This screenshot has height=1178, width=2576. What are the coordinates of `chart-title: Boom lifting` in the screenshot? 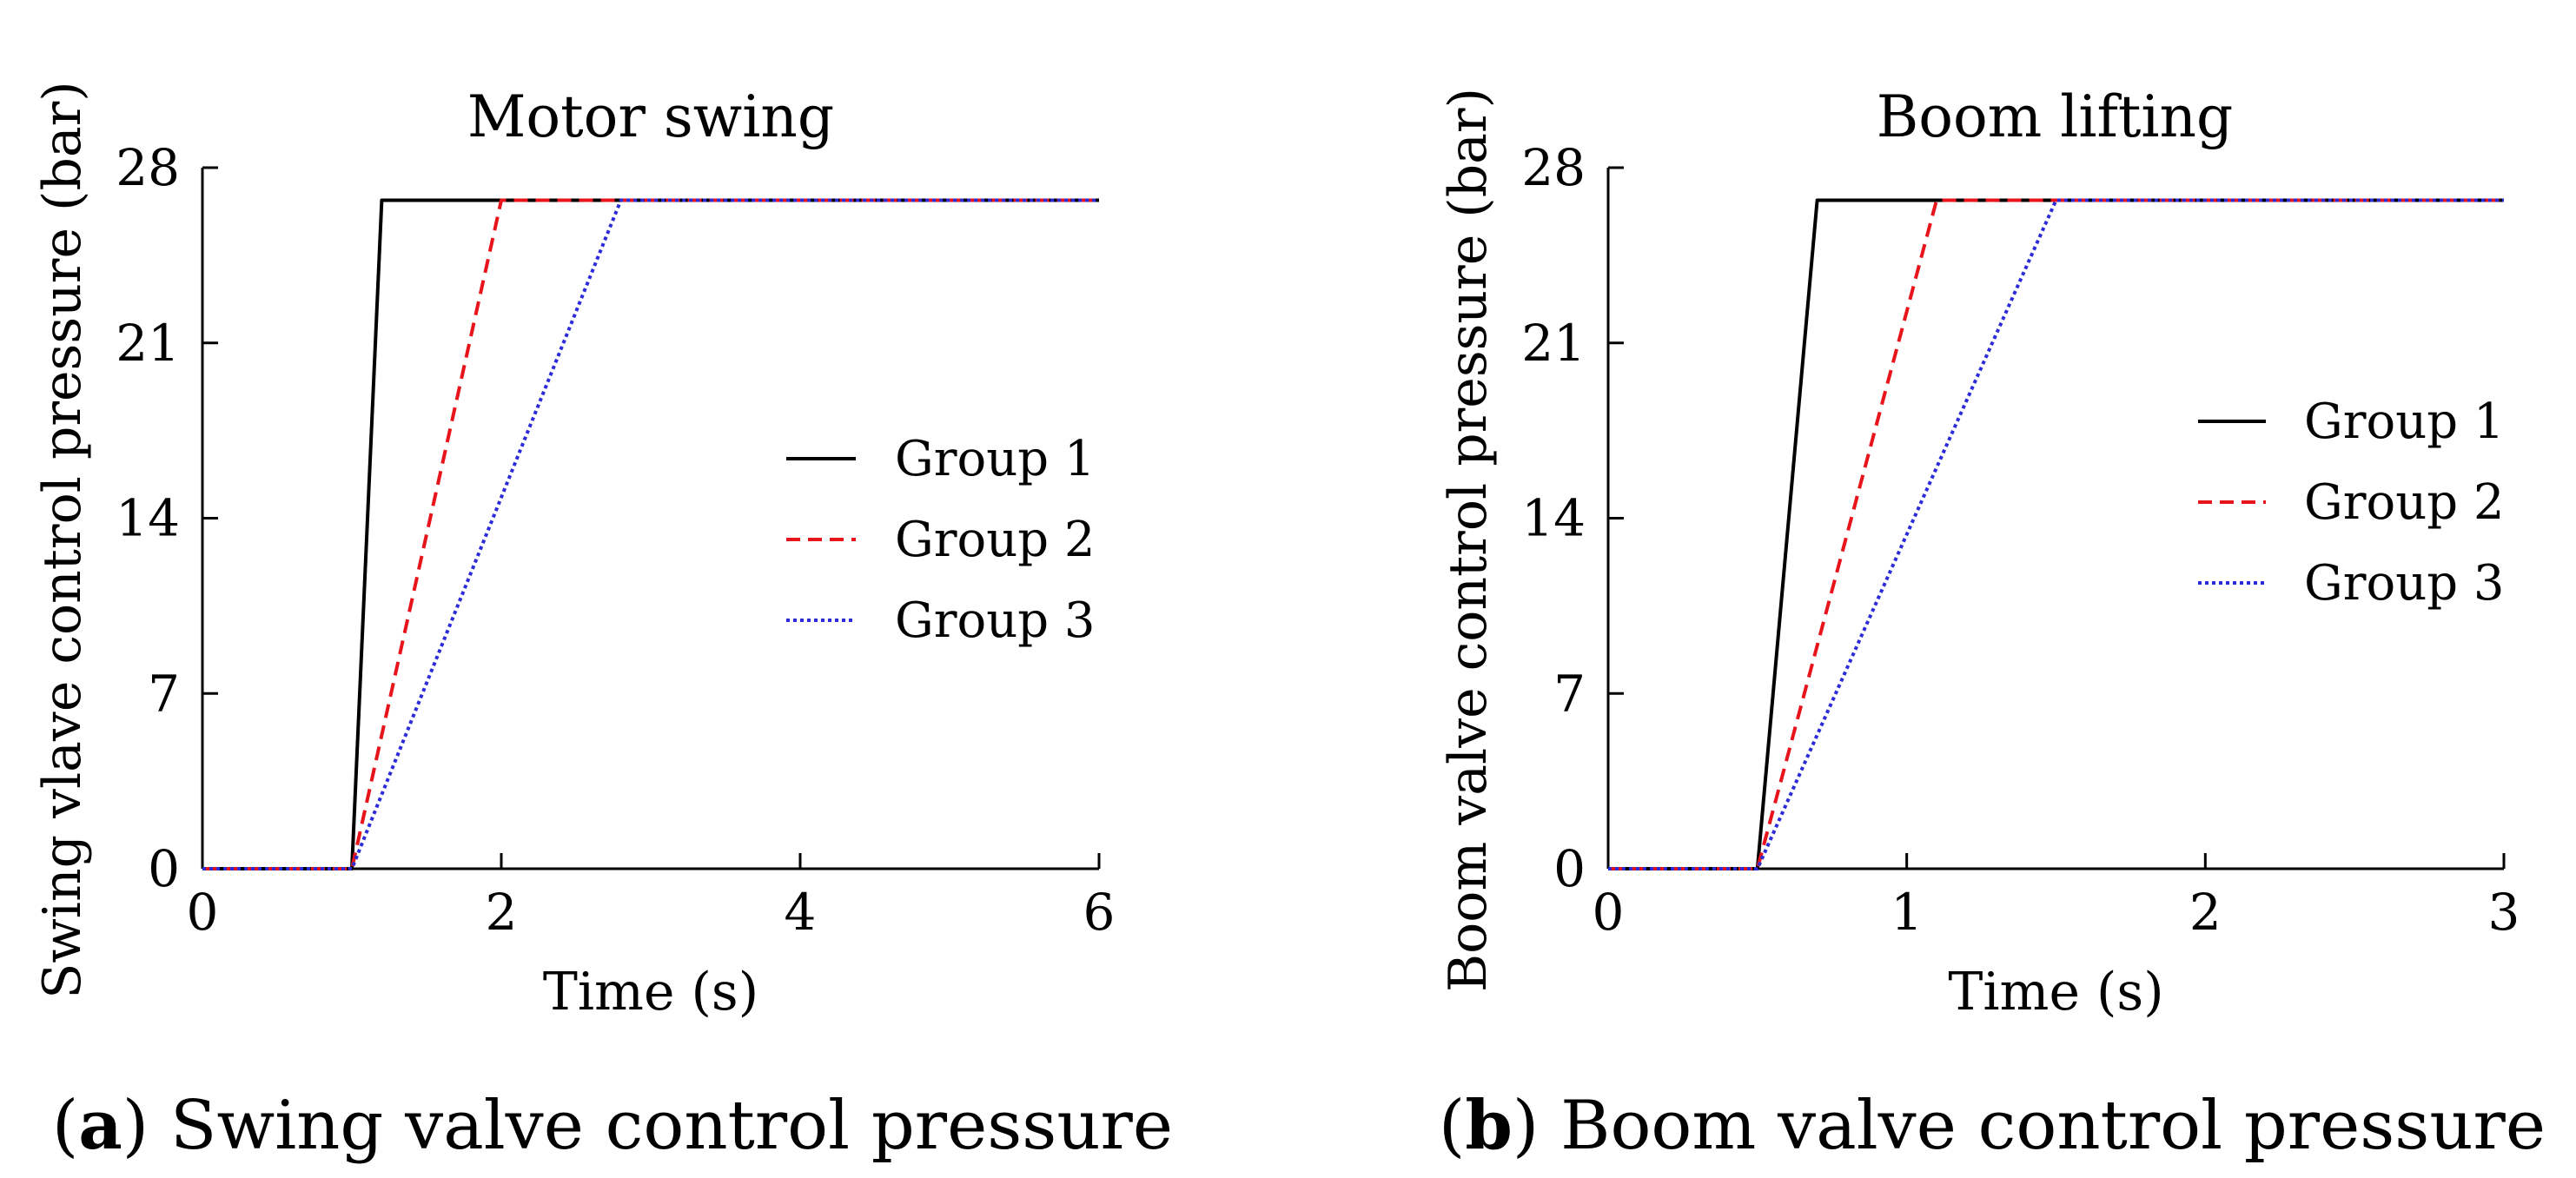 It's located at (2055, 116).